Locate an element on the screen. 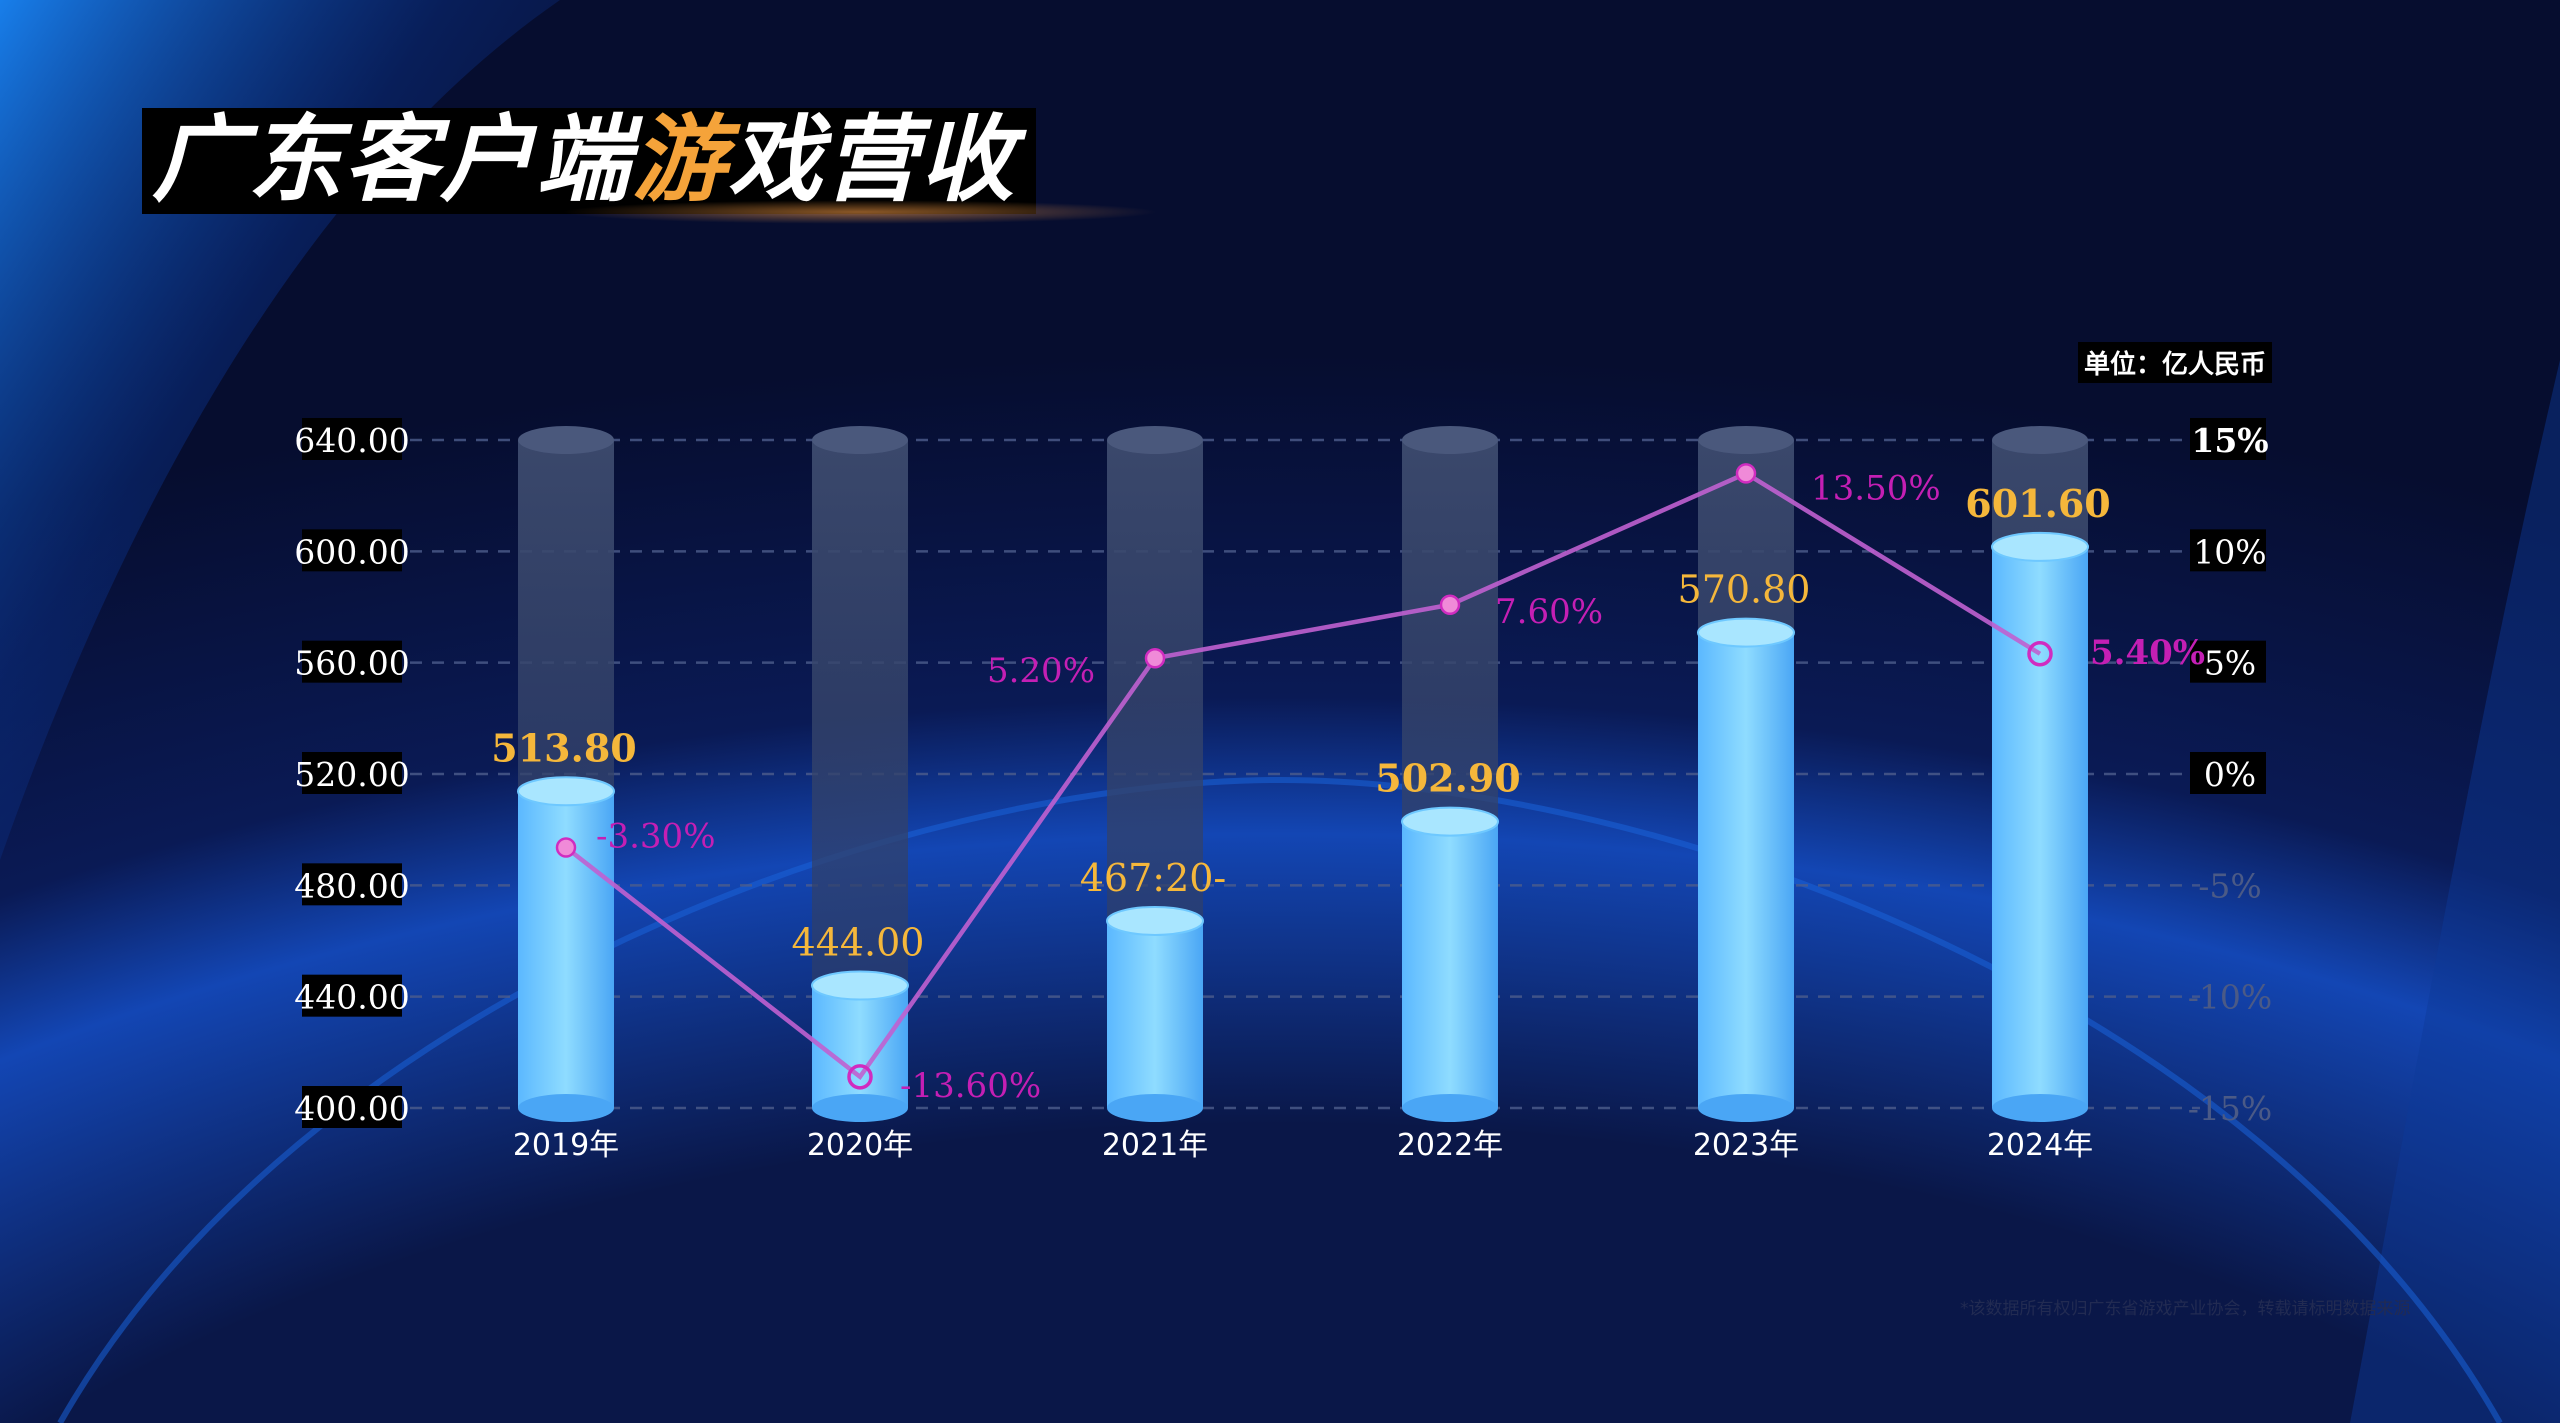 The image size is (2560, 1423). page-title: 广东客户端游戏营收 is located at coordinates (589, 160).